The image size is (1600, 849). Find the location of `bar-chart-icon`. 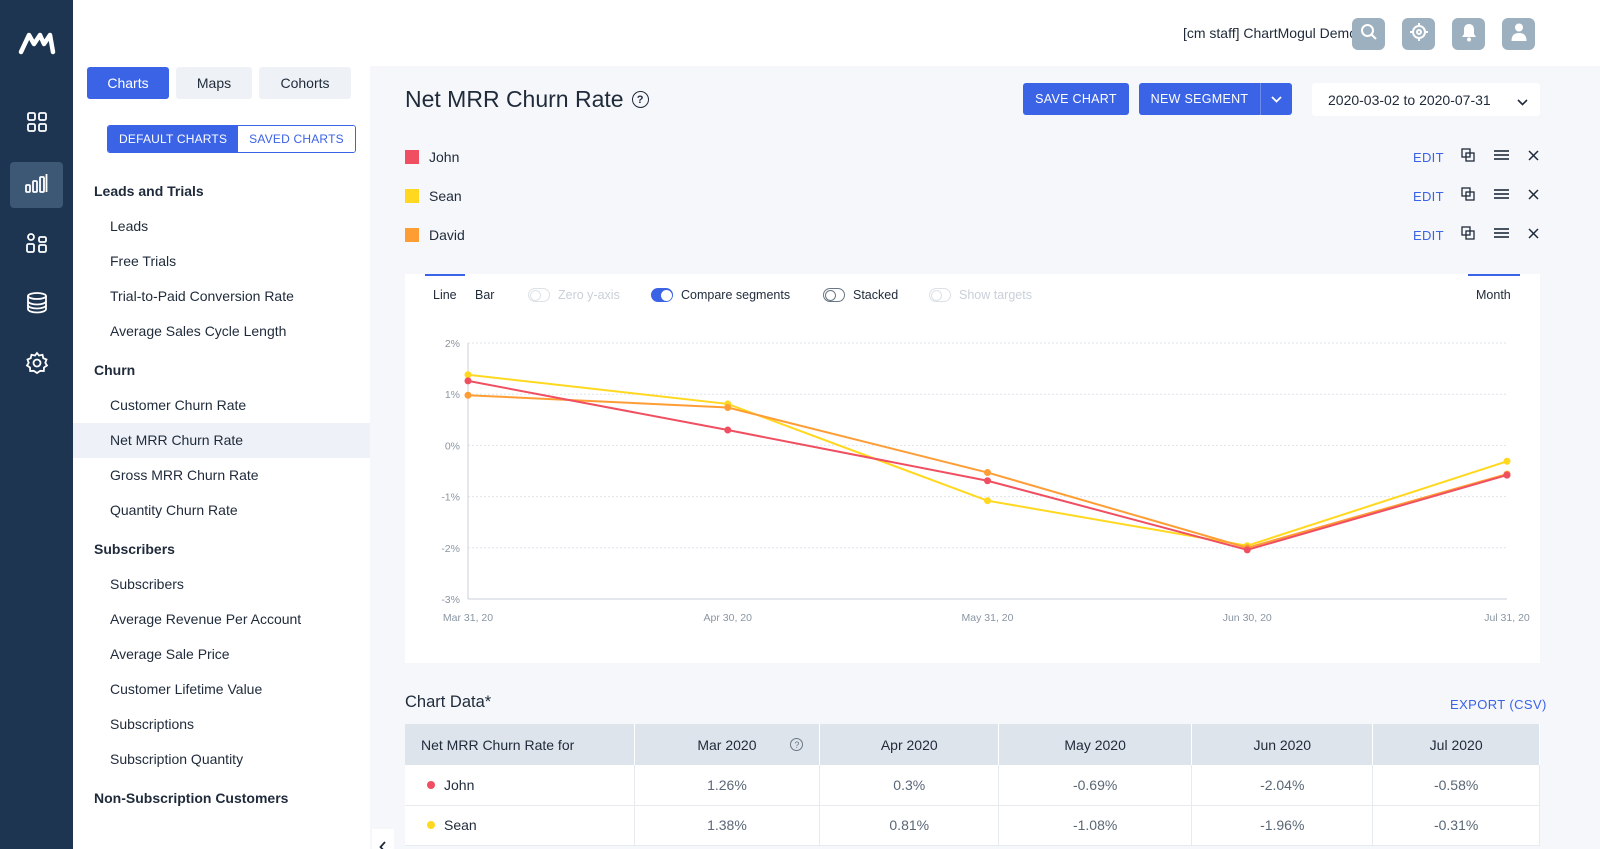

bar-chart-icon is located at coordinates (37, 185).